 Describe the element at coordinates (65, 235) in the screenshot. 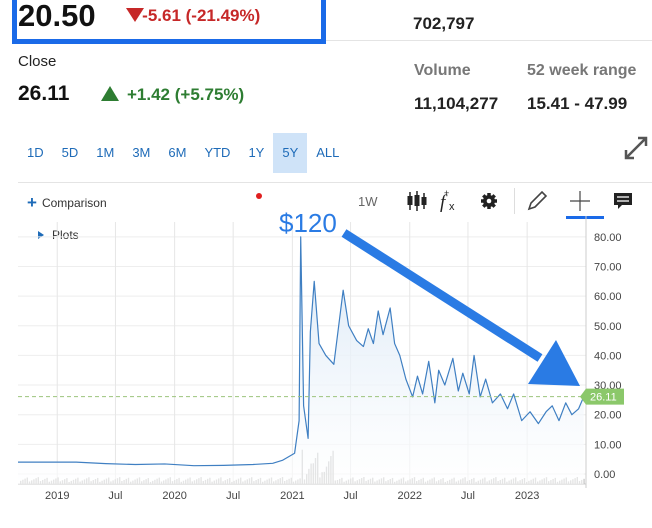

I see `plots-label: Plots` at that location.